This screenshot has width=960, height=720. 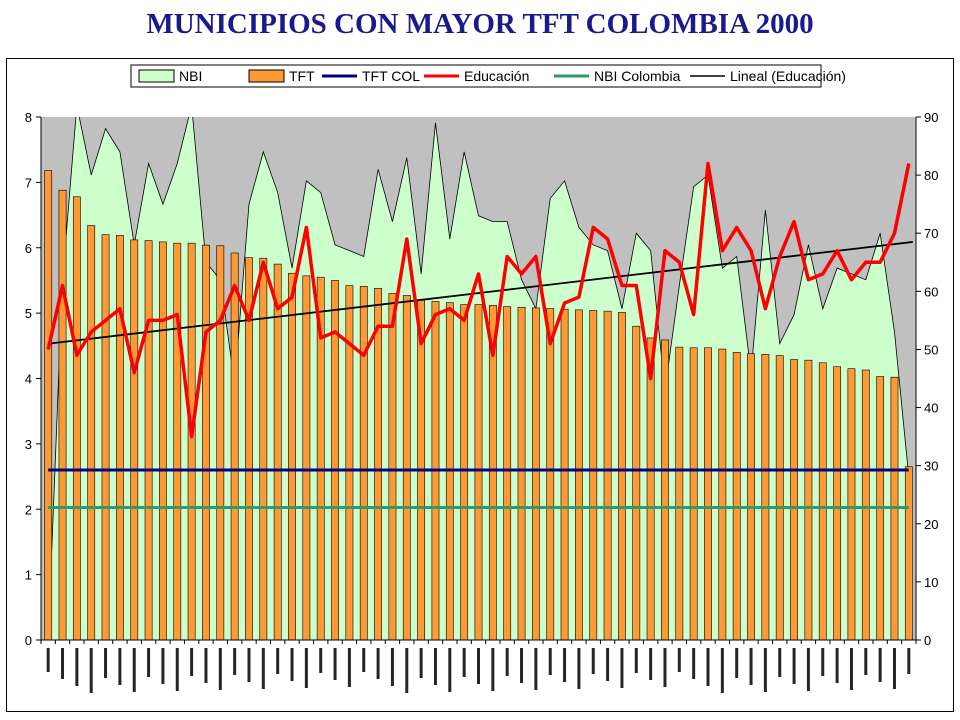 I want to click on y-right-tick-label: 90, so click(x=931, y=117).